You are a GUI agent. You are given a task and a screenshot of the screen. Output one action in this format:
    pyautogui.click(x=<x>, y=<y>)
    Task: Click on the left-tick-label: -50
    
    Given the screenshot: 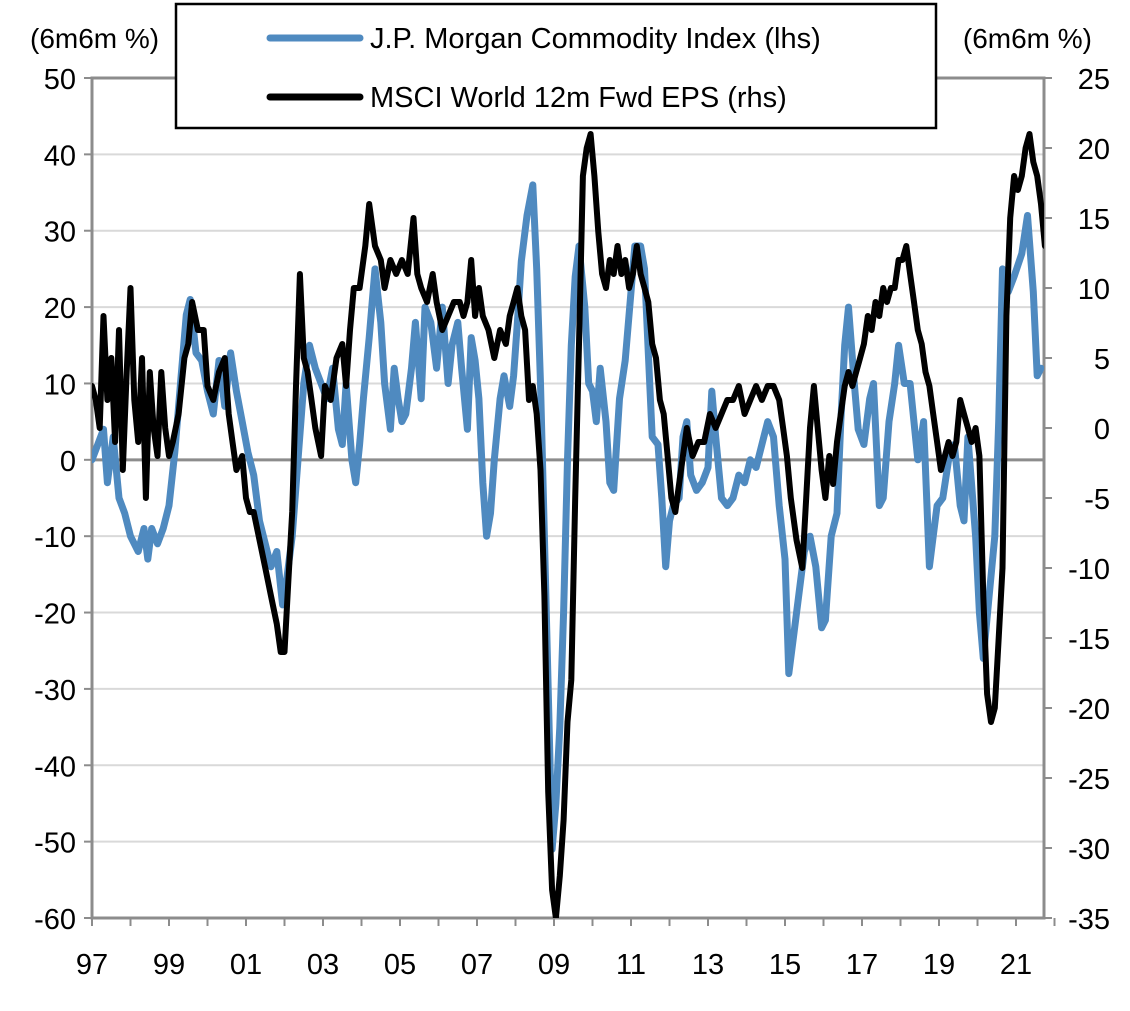 What is the action you would take?
    pyautogui.click(x=55, y=844)
    